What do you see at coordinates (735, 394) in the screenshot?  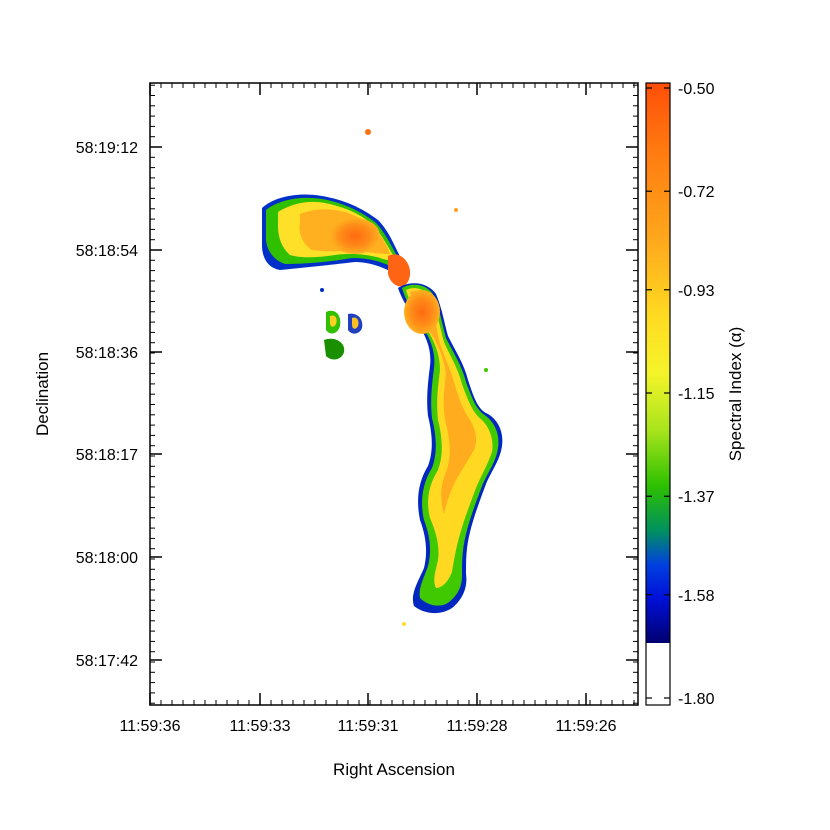 I see `colorbar-label: Spectral Index (α)` at bounding box center [735, 394].